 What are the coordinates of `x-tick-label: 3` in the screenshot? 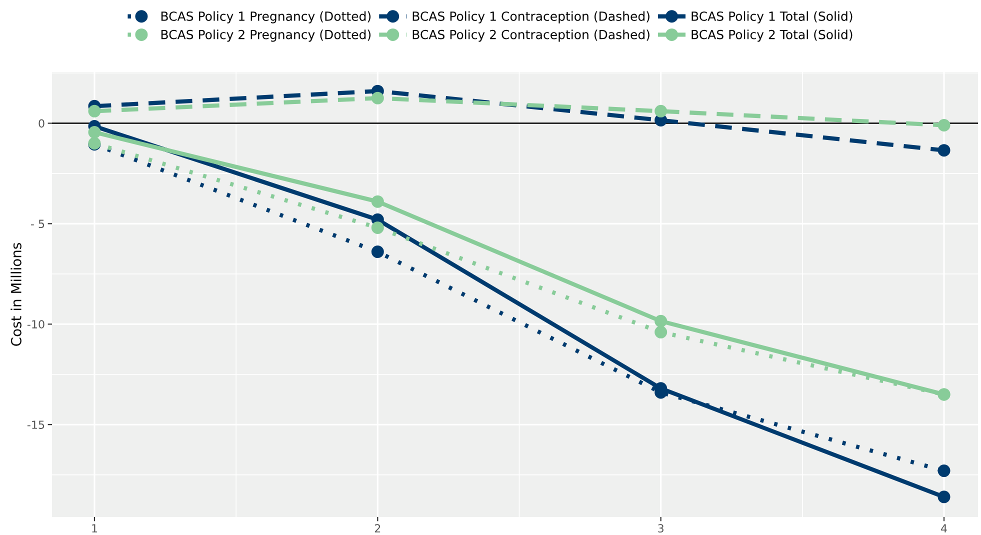 It's located at (661, 528).